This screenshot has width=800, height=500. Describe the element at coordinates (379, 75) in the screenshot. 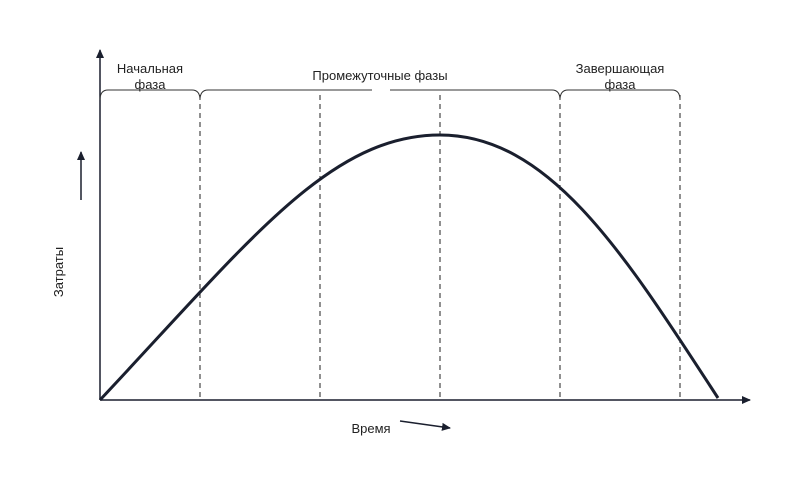

I see `phase-label: Промежуточные фазы` at that location.